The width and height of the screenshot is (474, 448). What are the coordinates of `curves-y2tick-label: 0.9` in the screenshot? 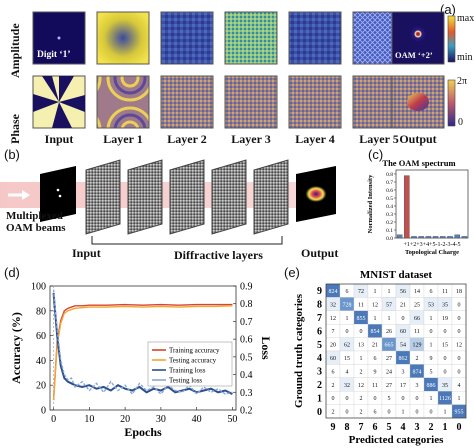 It's located at (246, 287).